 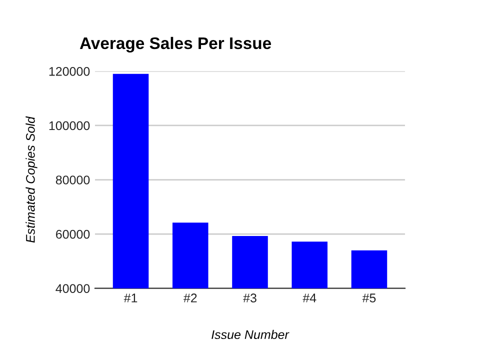 What do you see at coordinates (176, 44) in the screenshot?
I see `chart-title: Average Sales Per Issue` at bounding box center [176, 44].